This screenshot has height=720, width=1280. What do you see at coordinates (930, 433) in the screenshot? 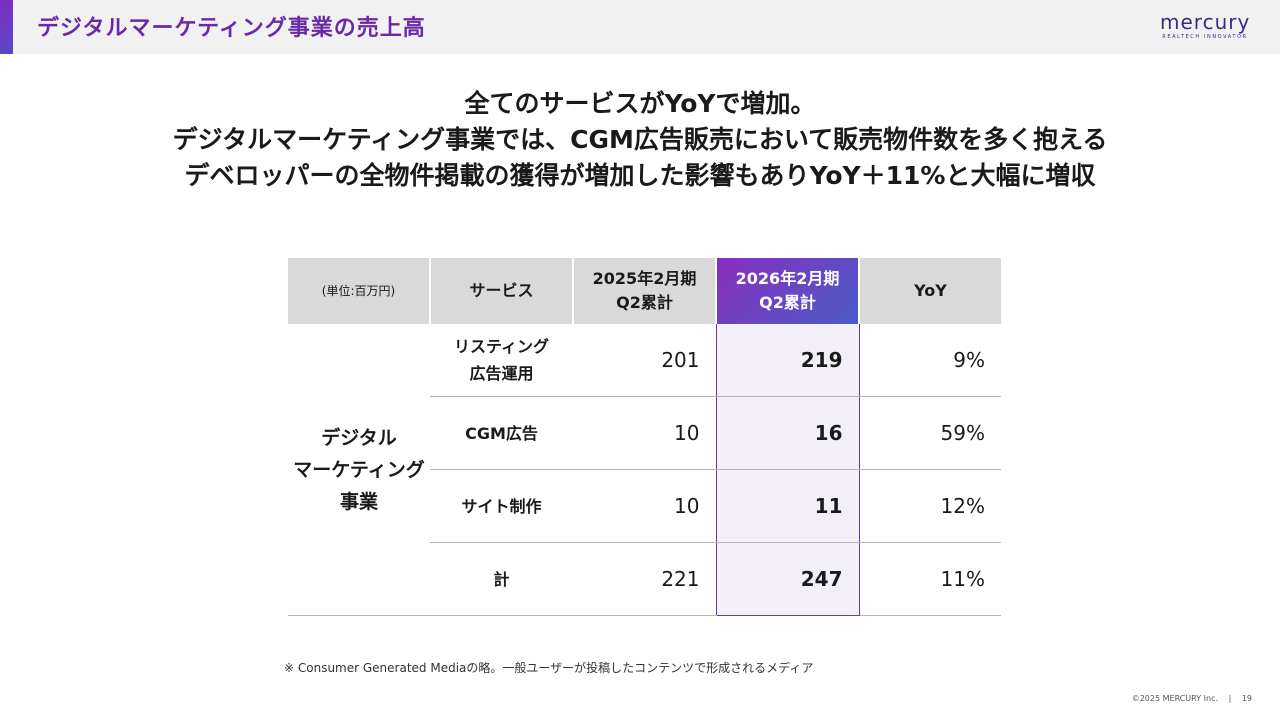
I see `yoy-value: 59%` at bounding box center [930, 433].